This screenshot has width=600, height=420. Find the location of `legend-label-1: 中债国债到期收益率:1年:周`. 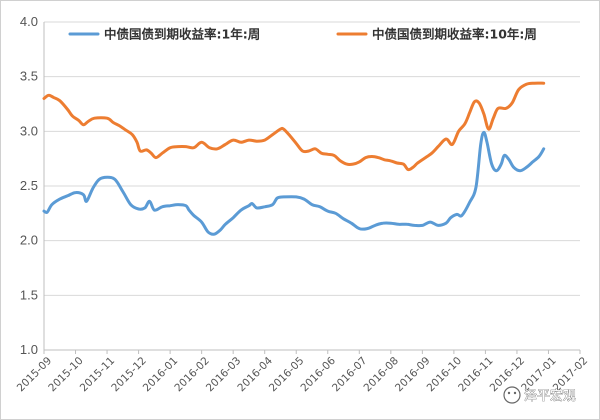

legend-label-1: 中债国债到期收益率:1年:周 is located at coordinates (182, 34).